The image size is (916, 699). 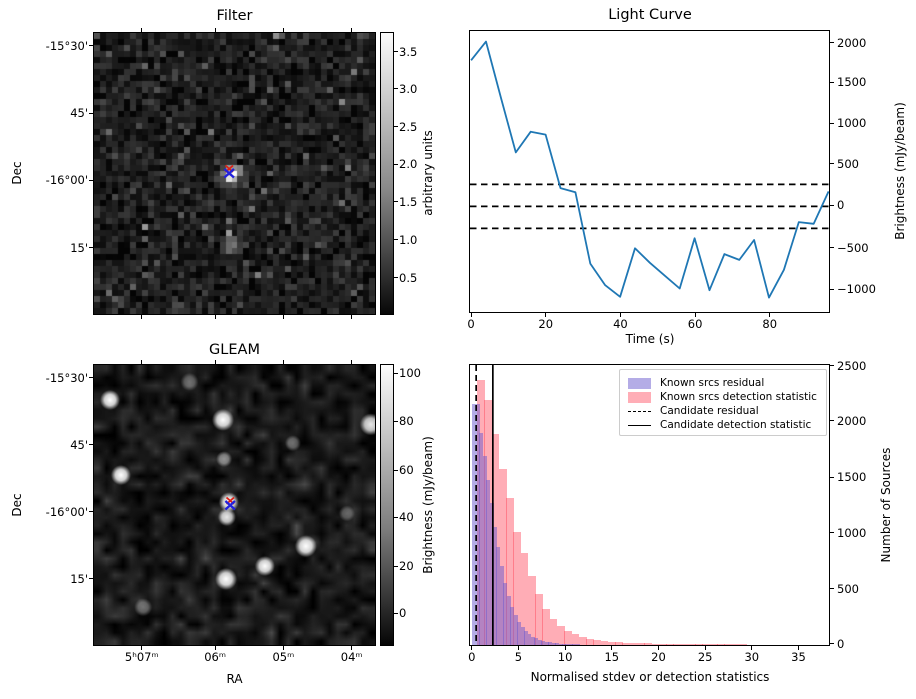 What do you see at coordinates (408, 126) in the screenshot?
I see `filter-colorbar-tick-label: 2.5` at bounding box center [408, 126].